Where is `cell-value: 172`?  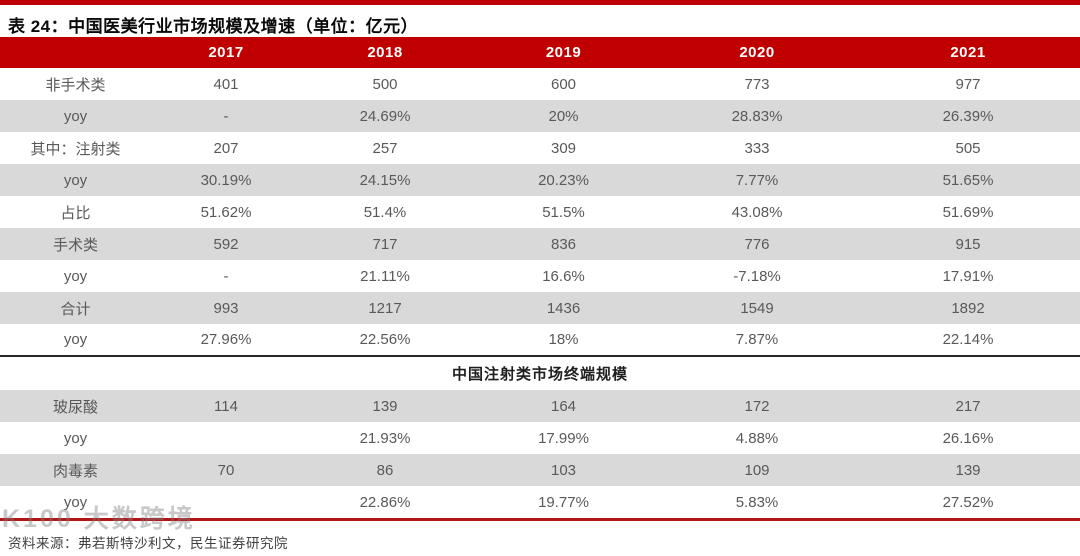 cell-value: 172 is located at coordinates (757, 406).